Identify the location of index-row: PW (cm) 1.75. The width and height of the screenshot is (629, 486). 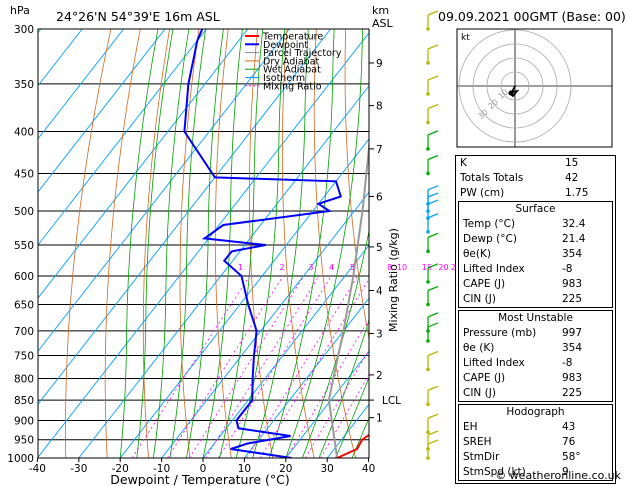
(535, 193).